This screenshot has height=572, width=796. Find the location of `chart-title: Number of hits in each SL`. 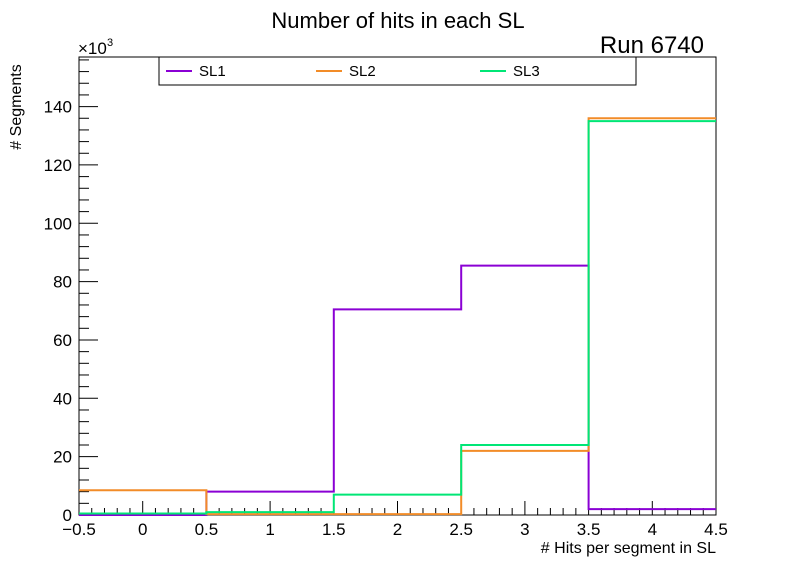

chart-title: Number of hits in each SL is located at coordinates (397, 20).